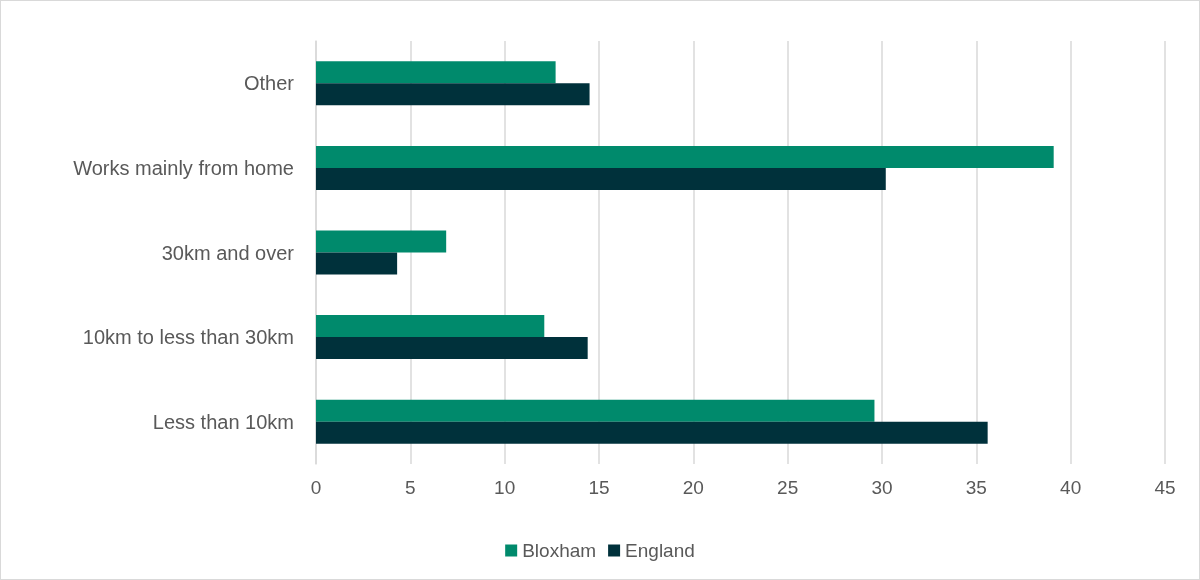 This screenshot has height=580, width=1200. Describe the element at coordinates (1165, 487) in the screenshot. I see `x-tick-label: 45` at that location.